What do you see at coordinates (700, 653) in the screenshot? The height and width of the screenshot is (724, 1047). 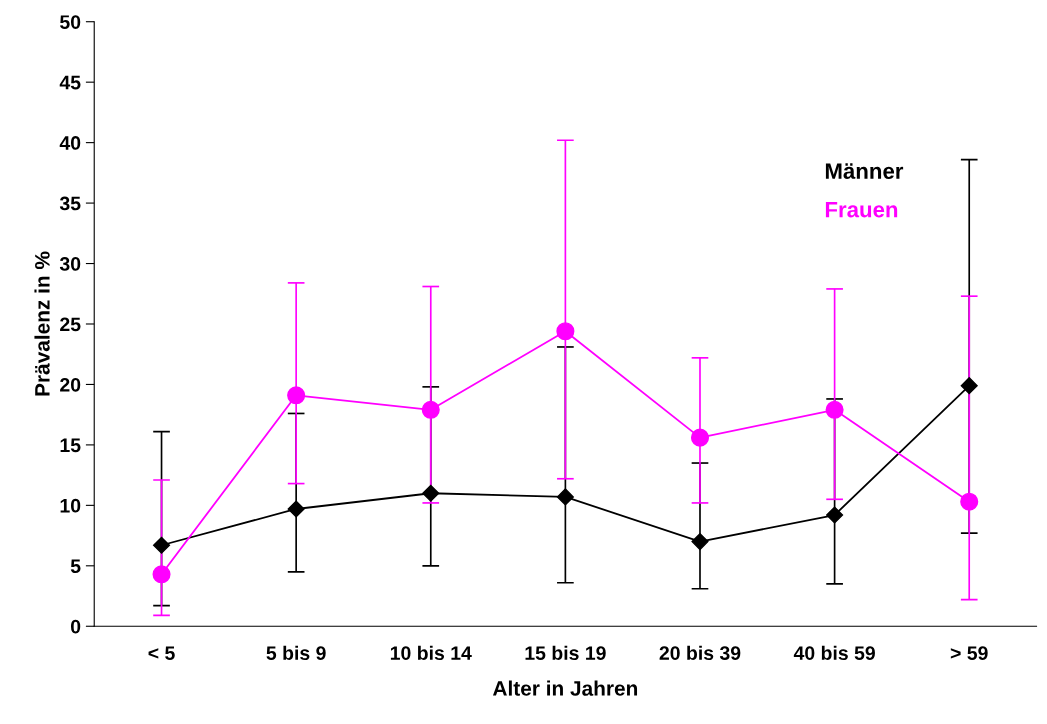 I see `x-tick-label: 20 bis 39` at bounding box center [700, 653].